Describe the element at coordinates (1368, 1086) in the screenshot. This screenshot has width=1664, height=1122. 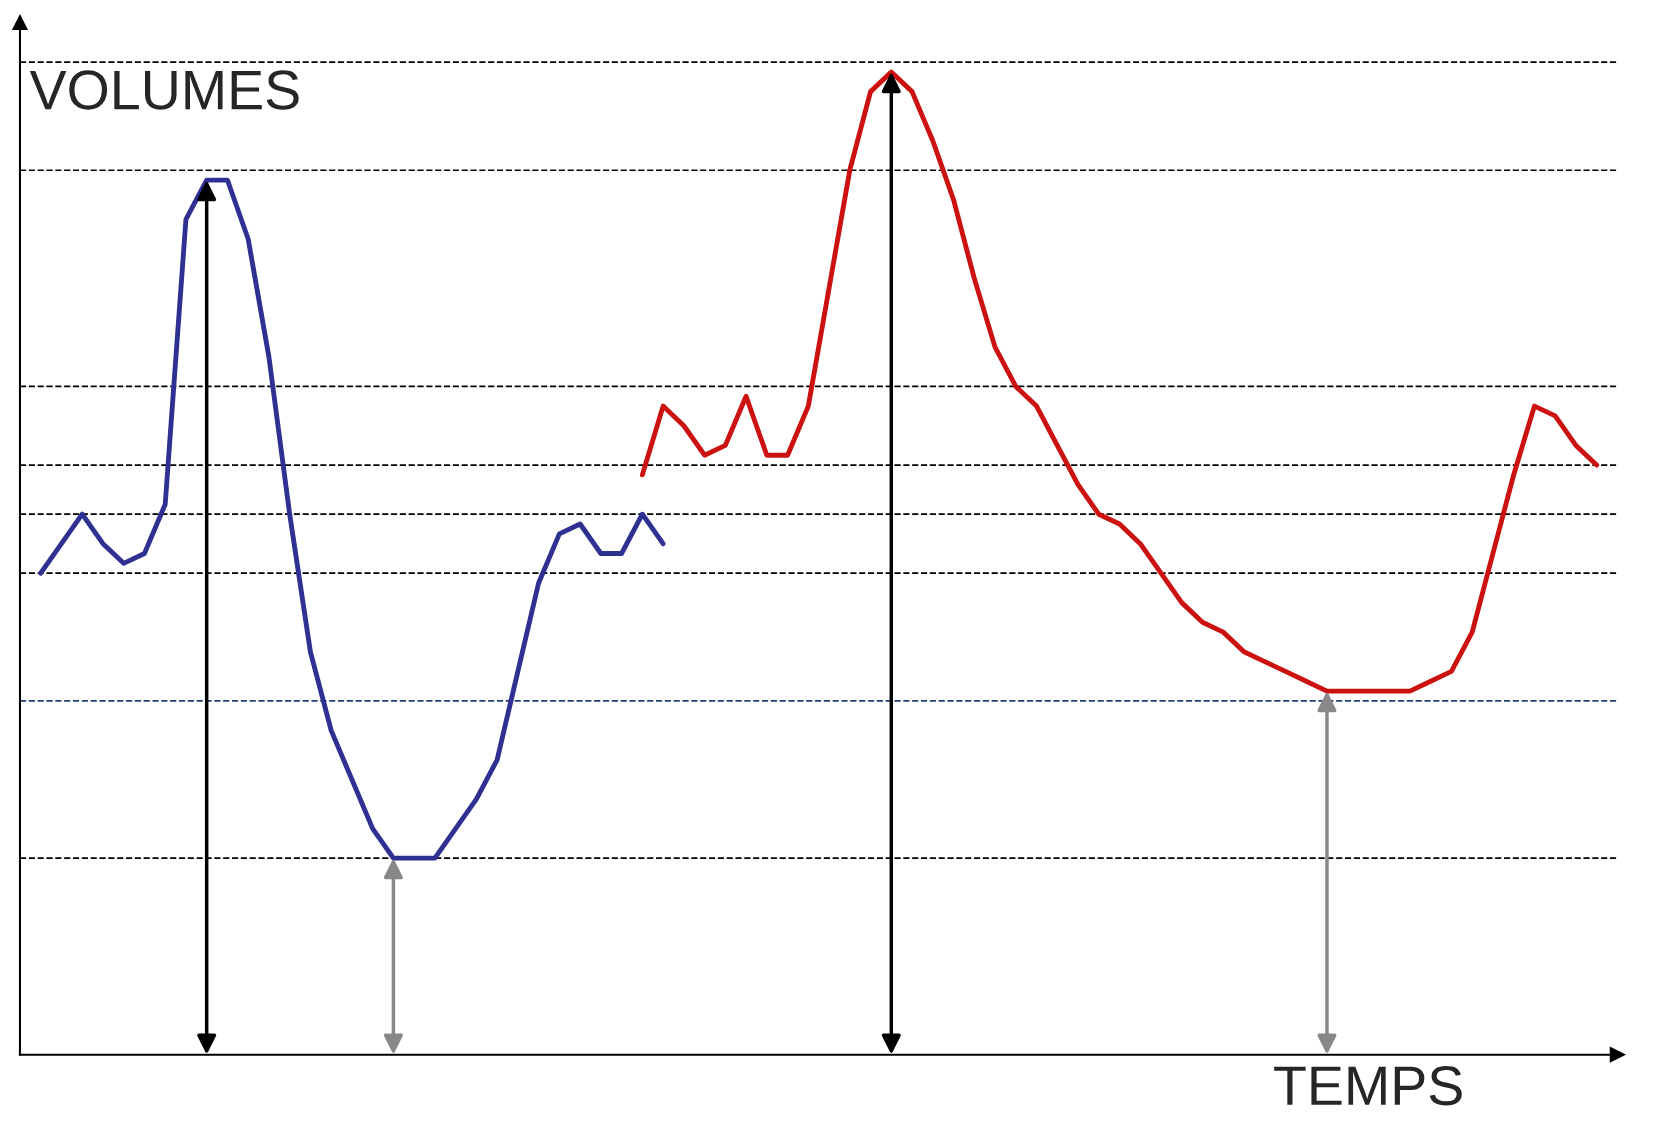
I see `x-axis-title: TEMPS` at that location.